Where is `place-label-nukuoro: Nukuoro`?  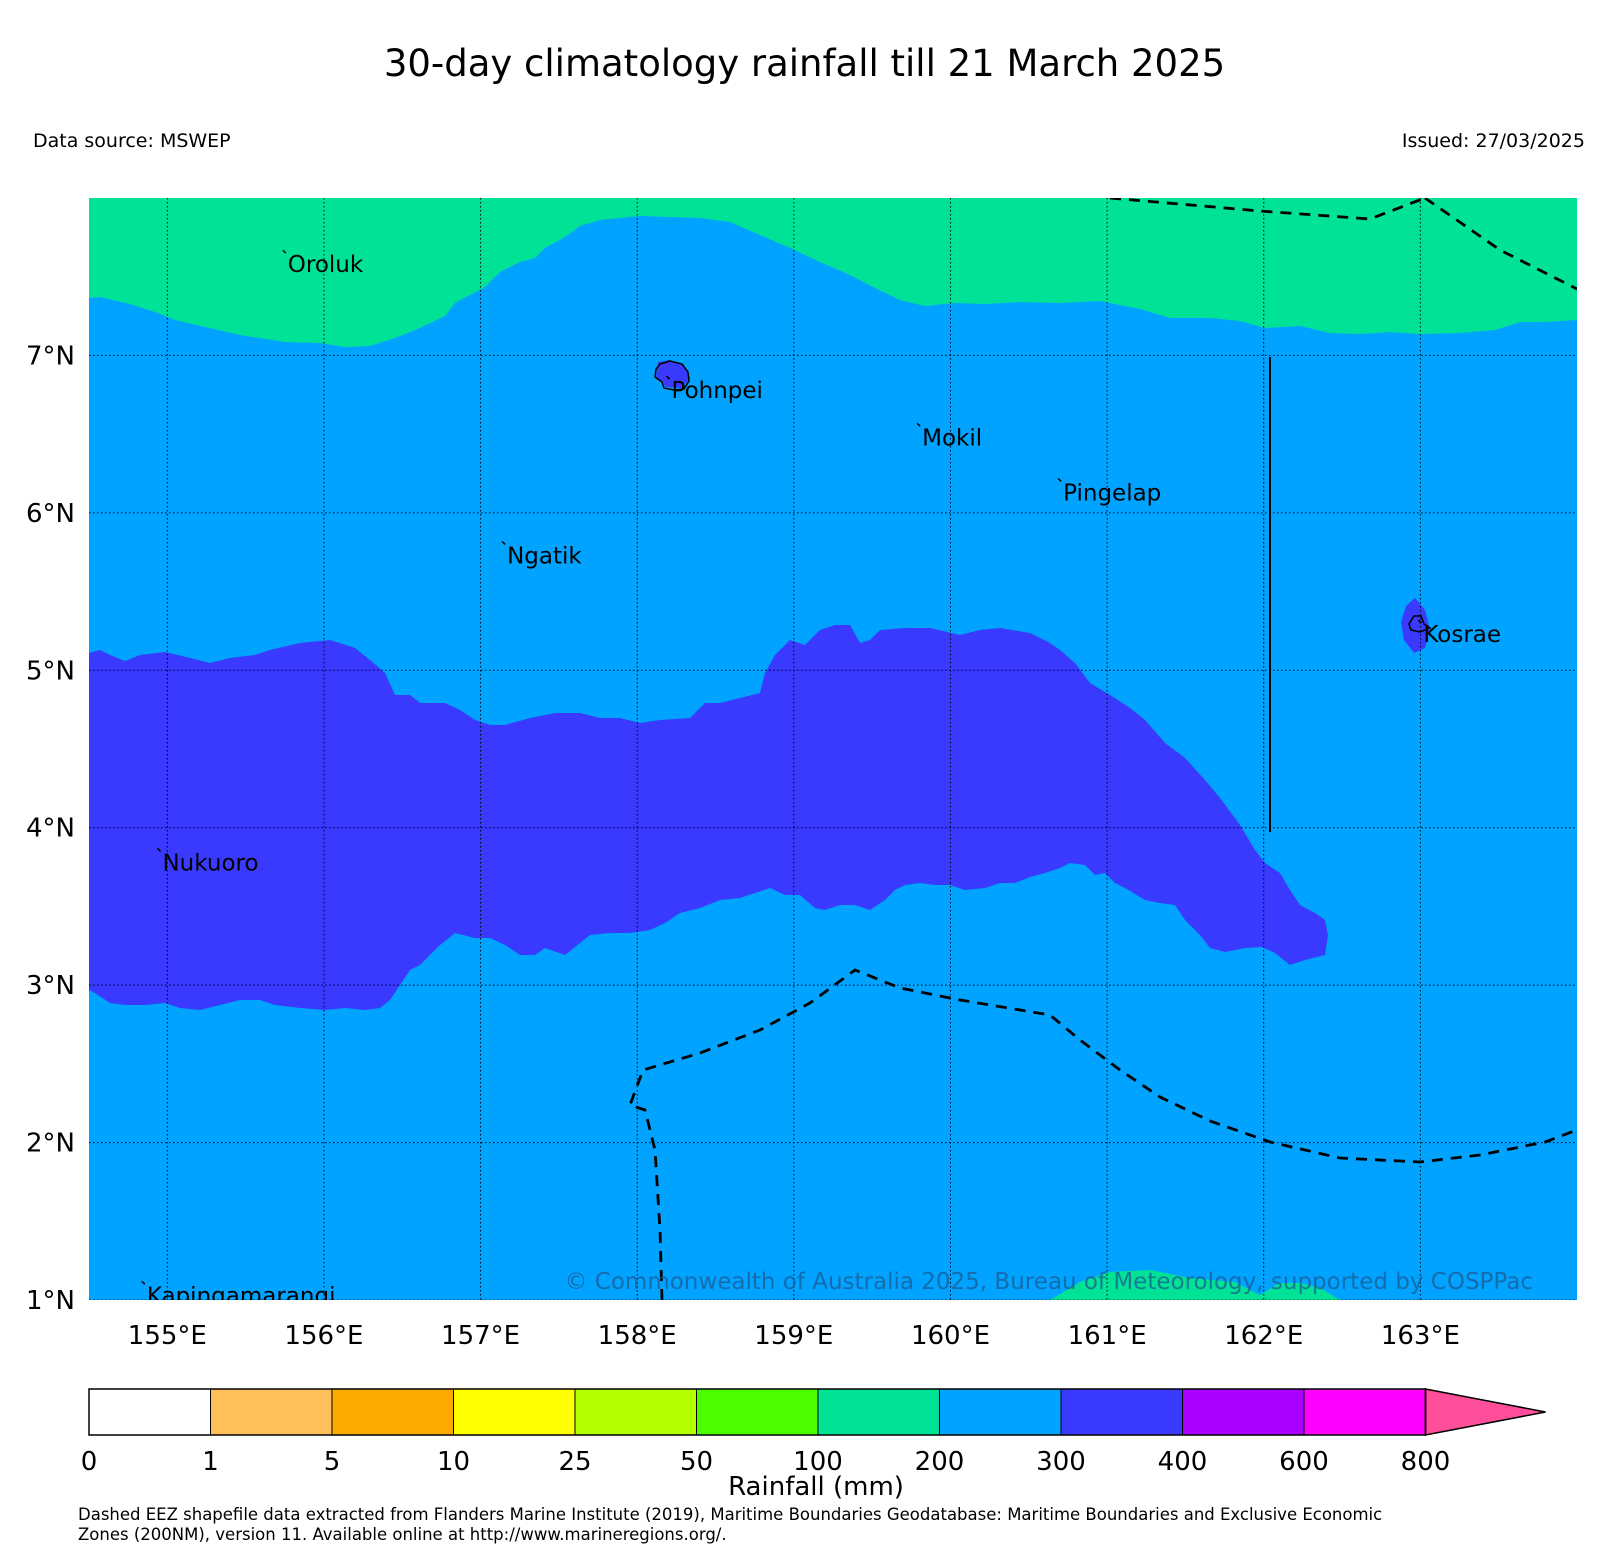
place-label-nukuoro: Nukuoro is located at coordinates (210, 863).